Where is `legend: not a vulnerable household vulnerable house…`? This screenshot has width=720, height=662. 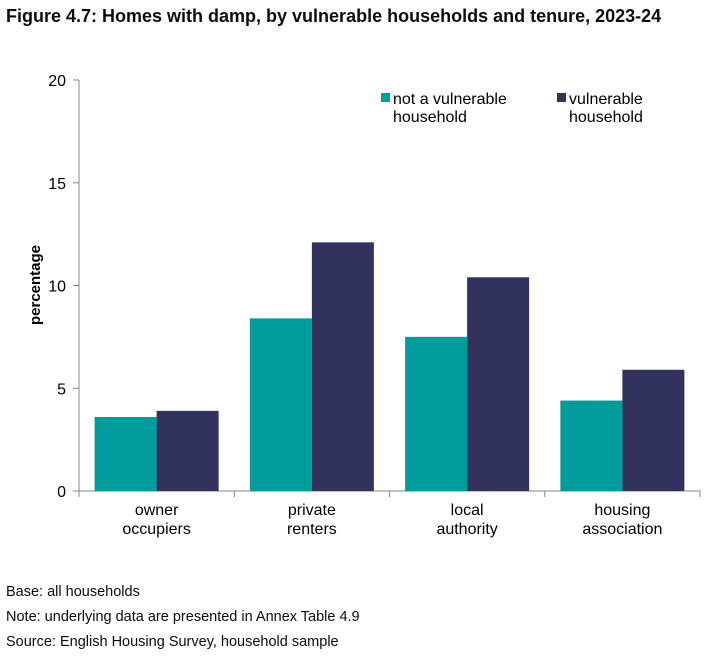 legend: not a vulnerable household vulnerable house… is located at coordinates (512, 108).